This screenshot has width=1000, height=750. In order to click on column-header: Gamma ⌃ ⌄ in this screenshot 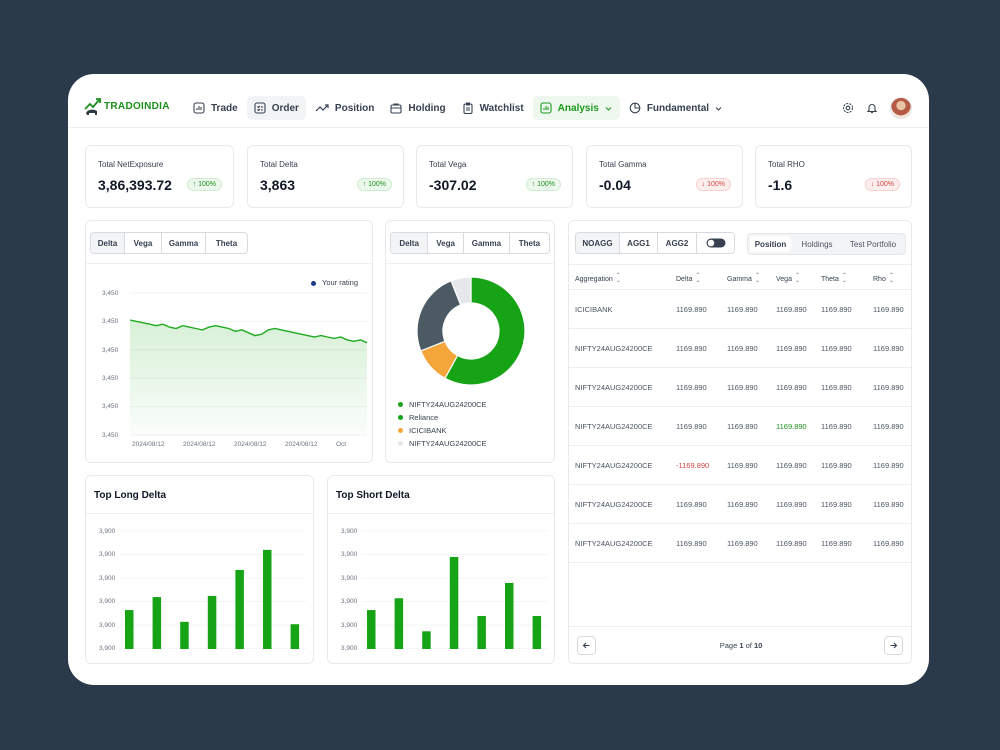, I will do `click(743, 278)`.